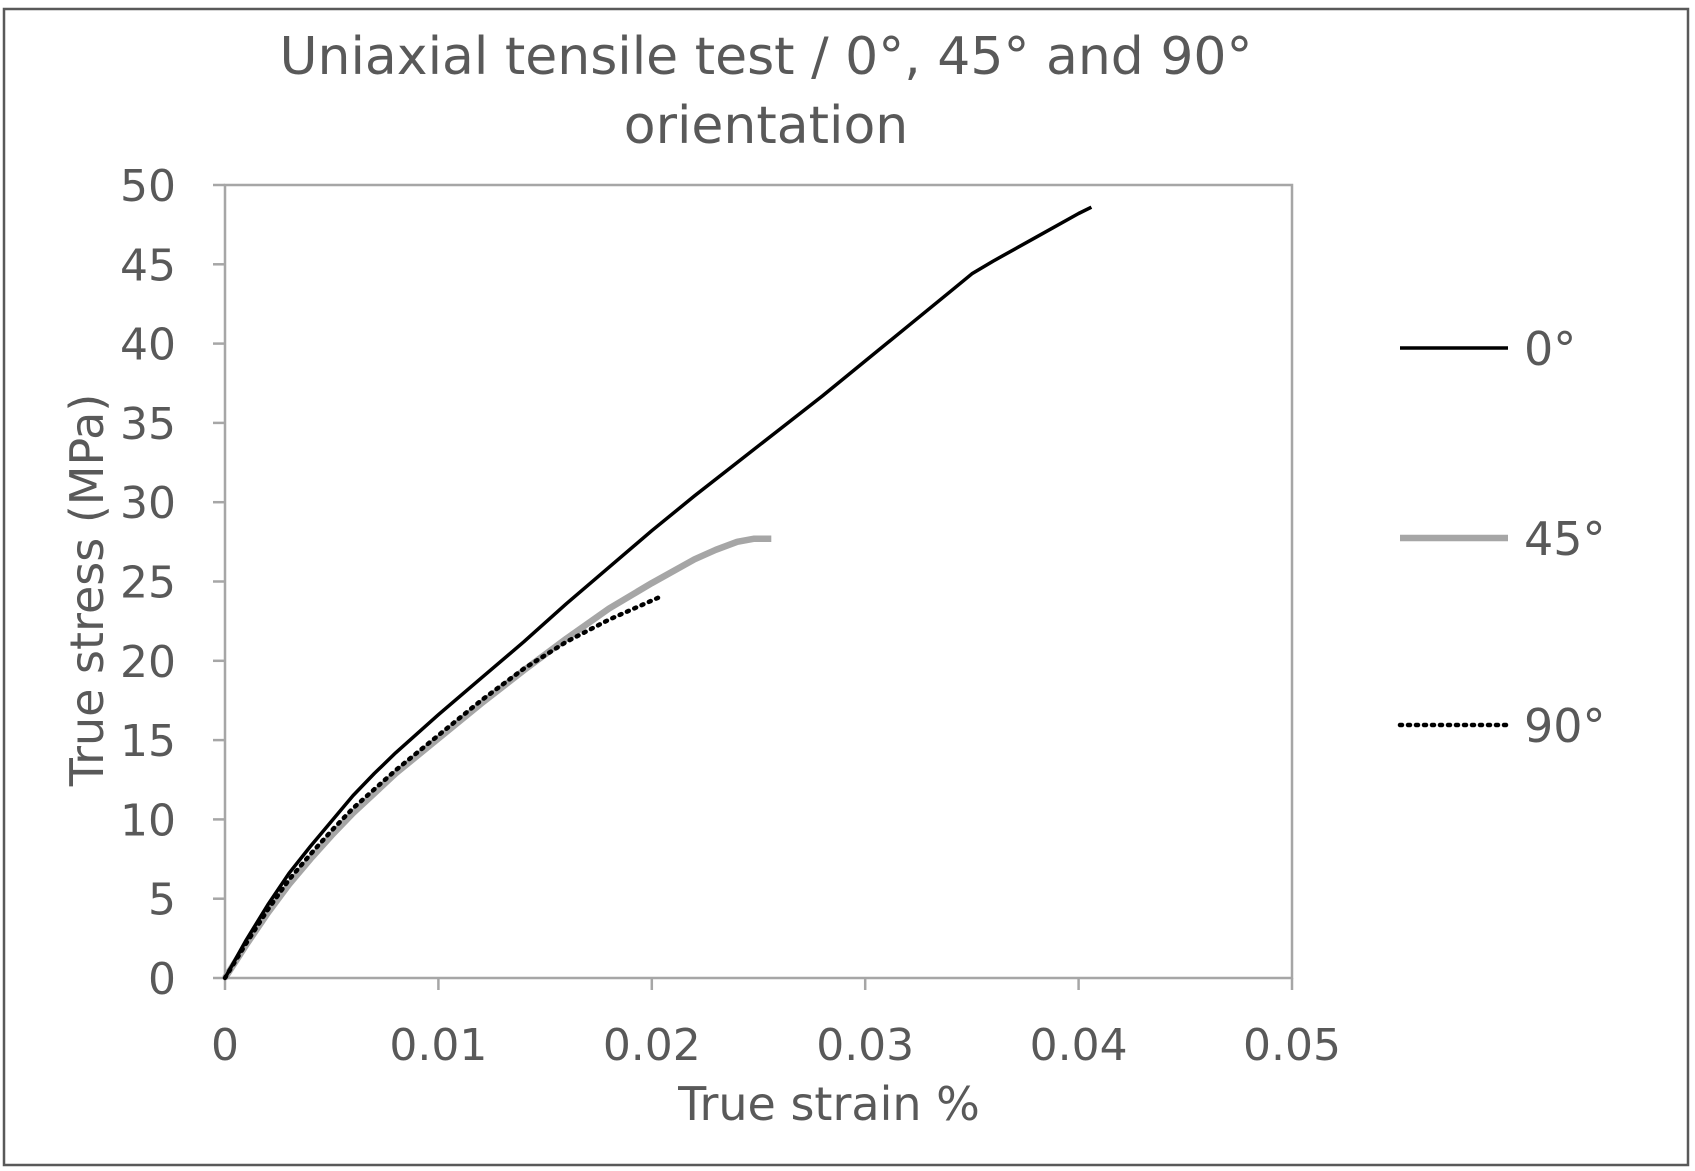 The height and width of the screenshot is (1171, 1695). What do you see at coordinates (148, 265) in the screenshot?
I see `y-tick-label: 45` at bounding box center [148, 265].